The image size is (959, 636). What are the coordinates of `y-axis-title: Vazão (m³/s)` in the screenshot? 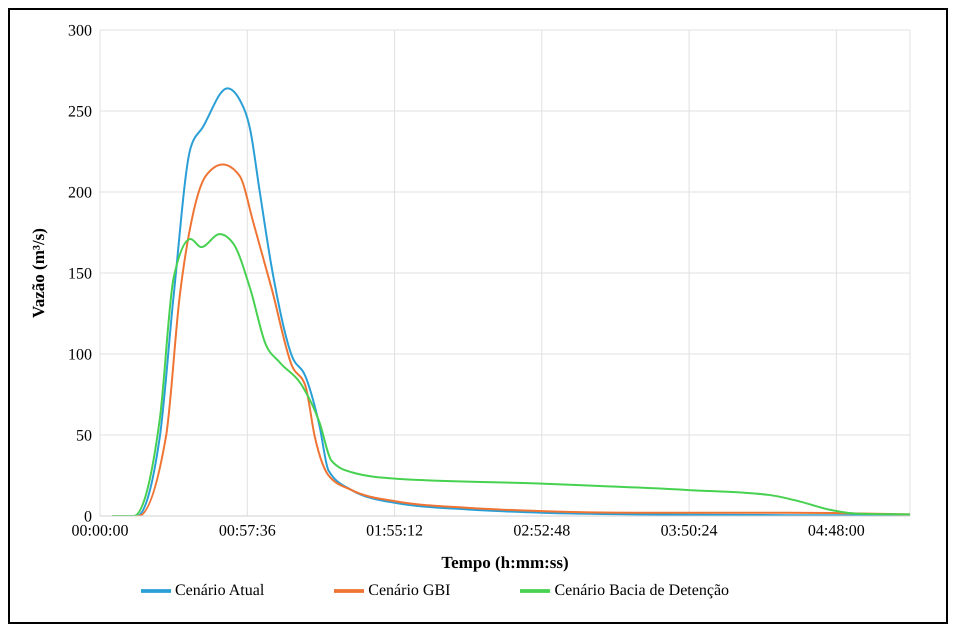 It's located at (38, 273).